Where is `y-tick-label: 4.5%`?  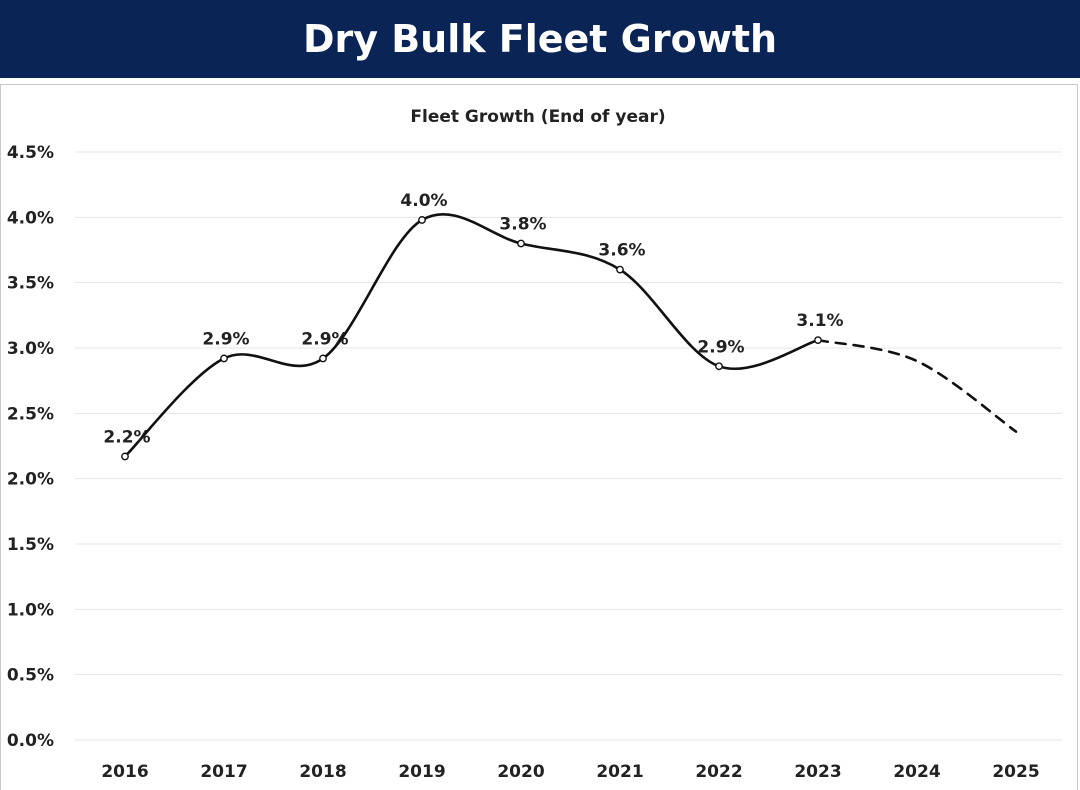
y-tick-label: 4.5% is located at coordinates (30, 153).